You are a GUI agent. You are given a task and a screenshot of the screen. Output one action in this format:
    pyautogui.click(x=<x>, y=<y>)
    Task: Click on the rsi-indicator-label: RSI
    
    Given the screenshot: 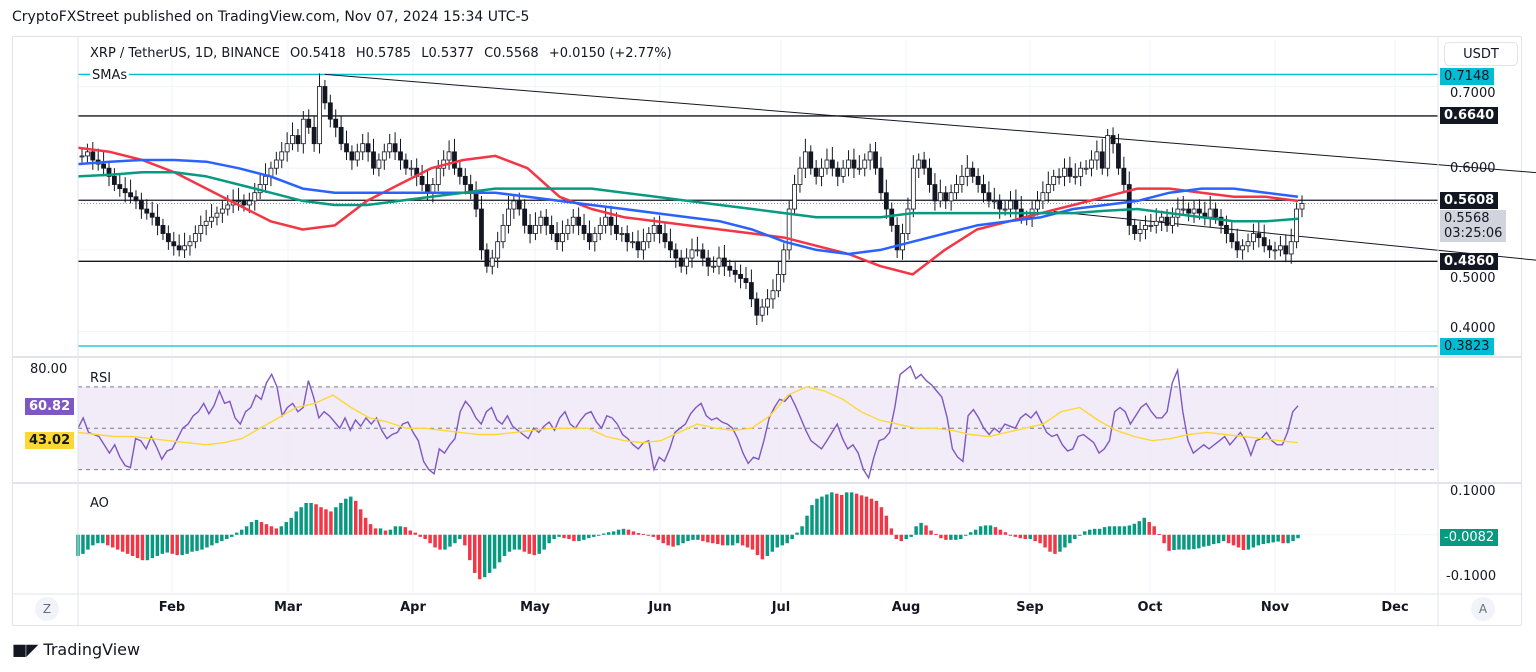 What is the action you would take?
    pyautogui.click(x=101, y=378)
    